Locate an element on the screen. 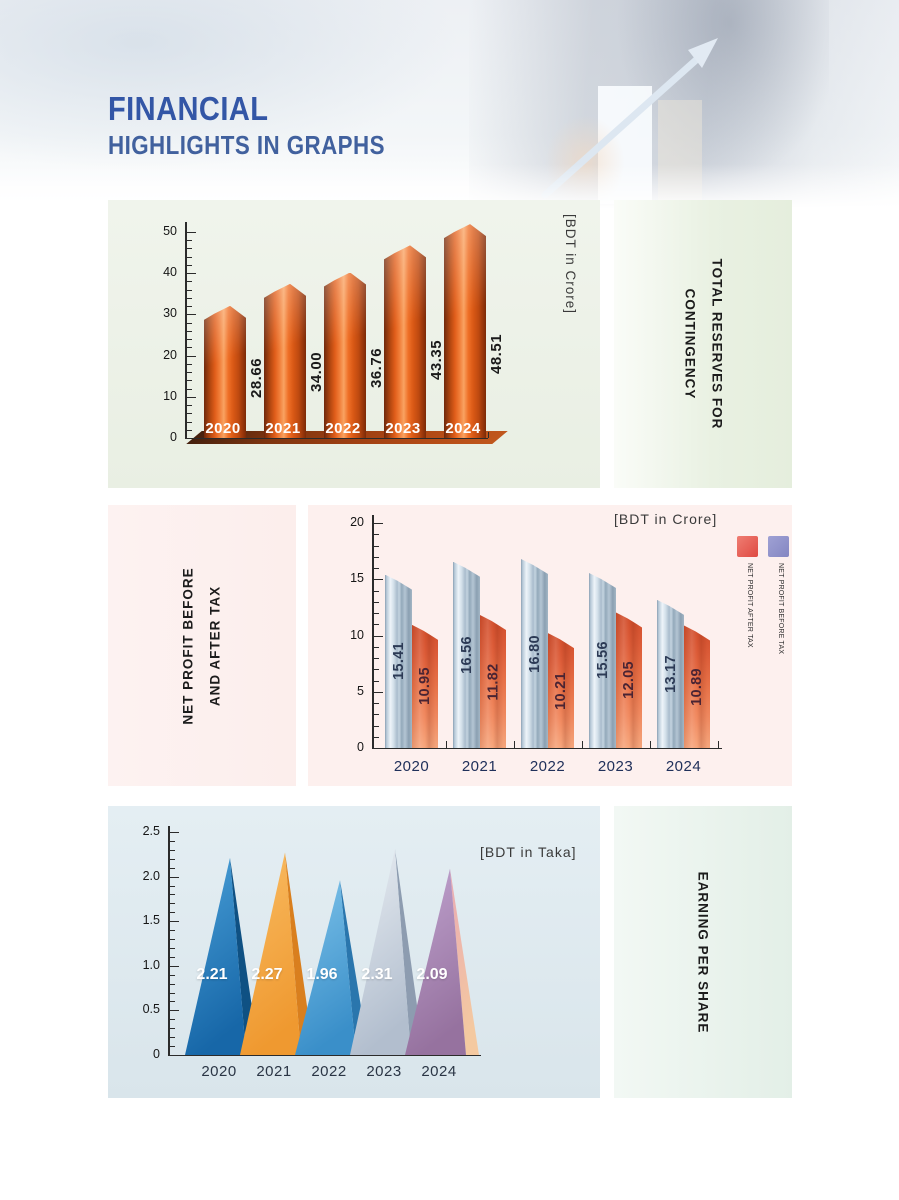 The image size is (899, 1200). y-tick-label: 10 is located at coordinates (170, 395).